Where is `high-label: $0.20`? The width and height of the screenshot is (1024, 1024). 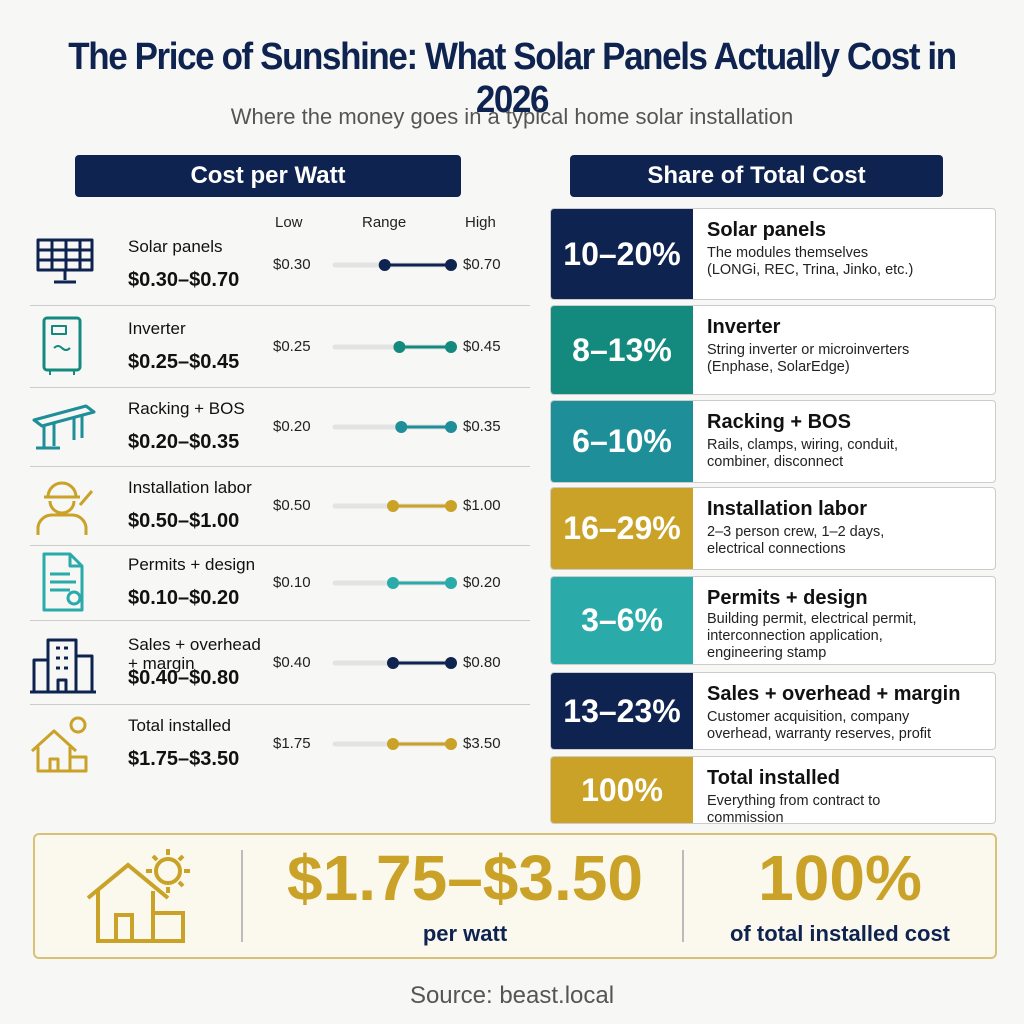
high-label: $0.20 is located at coordinates (482, 582).